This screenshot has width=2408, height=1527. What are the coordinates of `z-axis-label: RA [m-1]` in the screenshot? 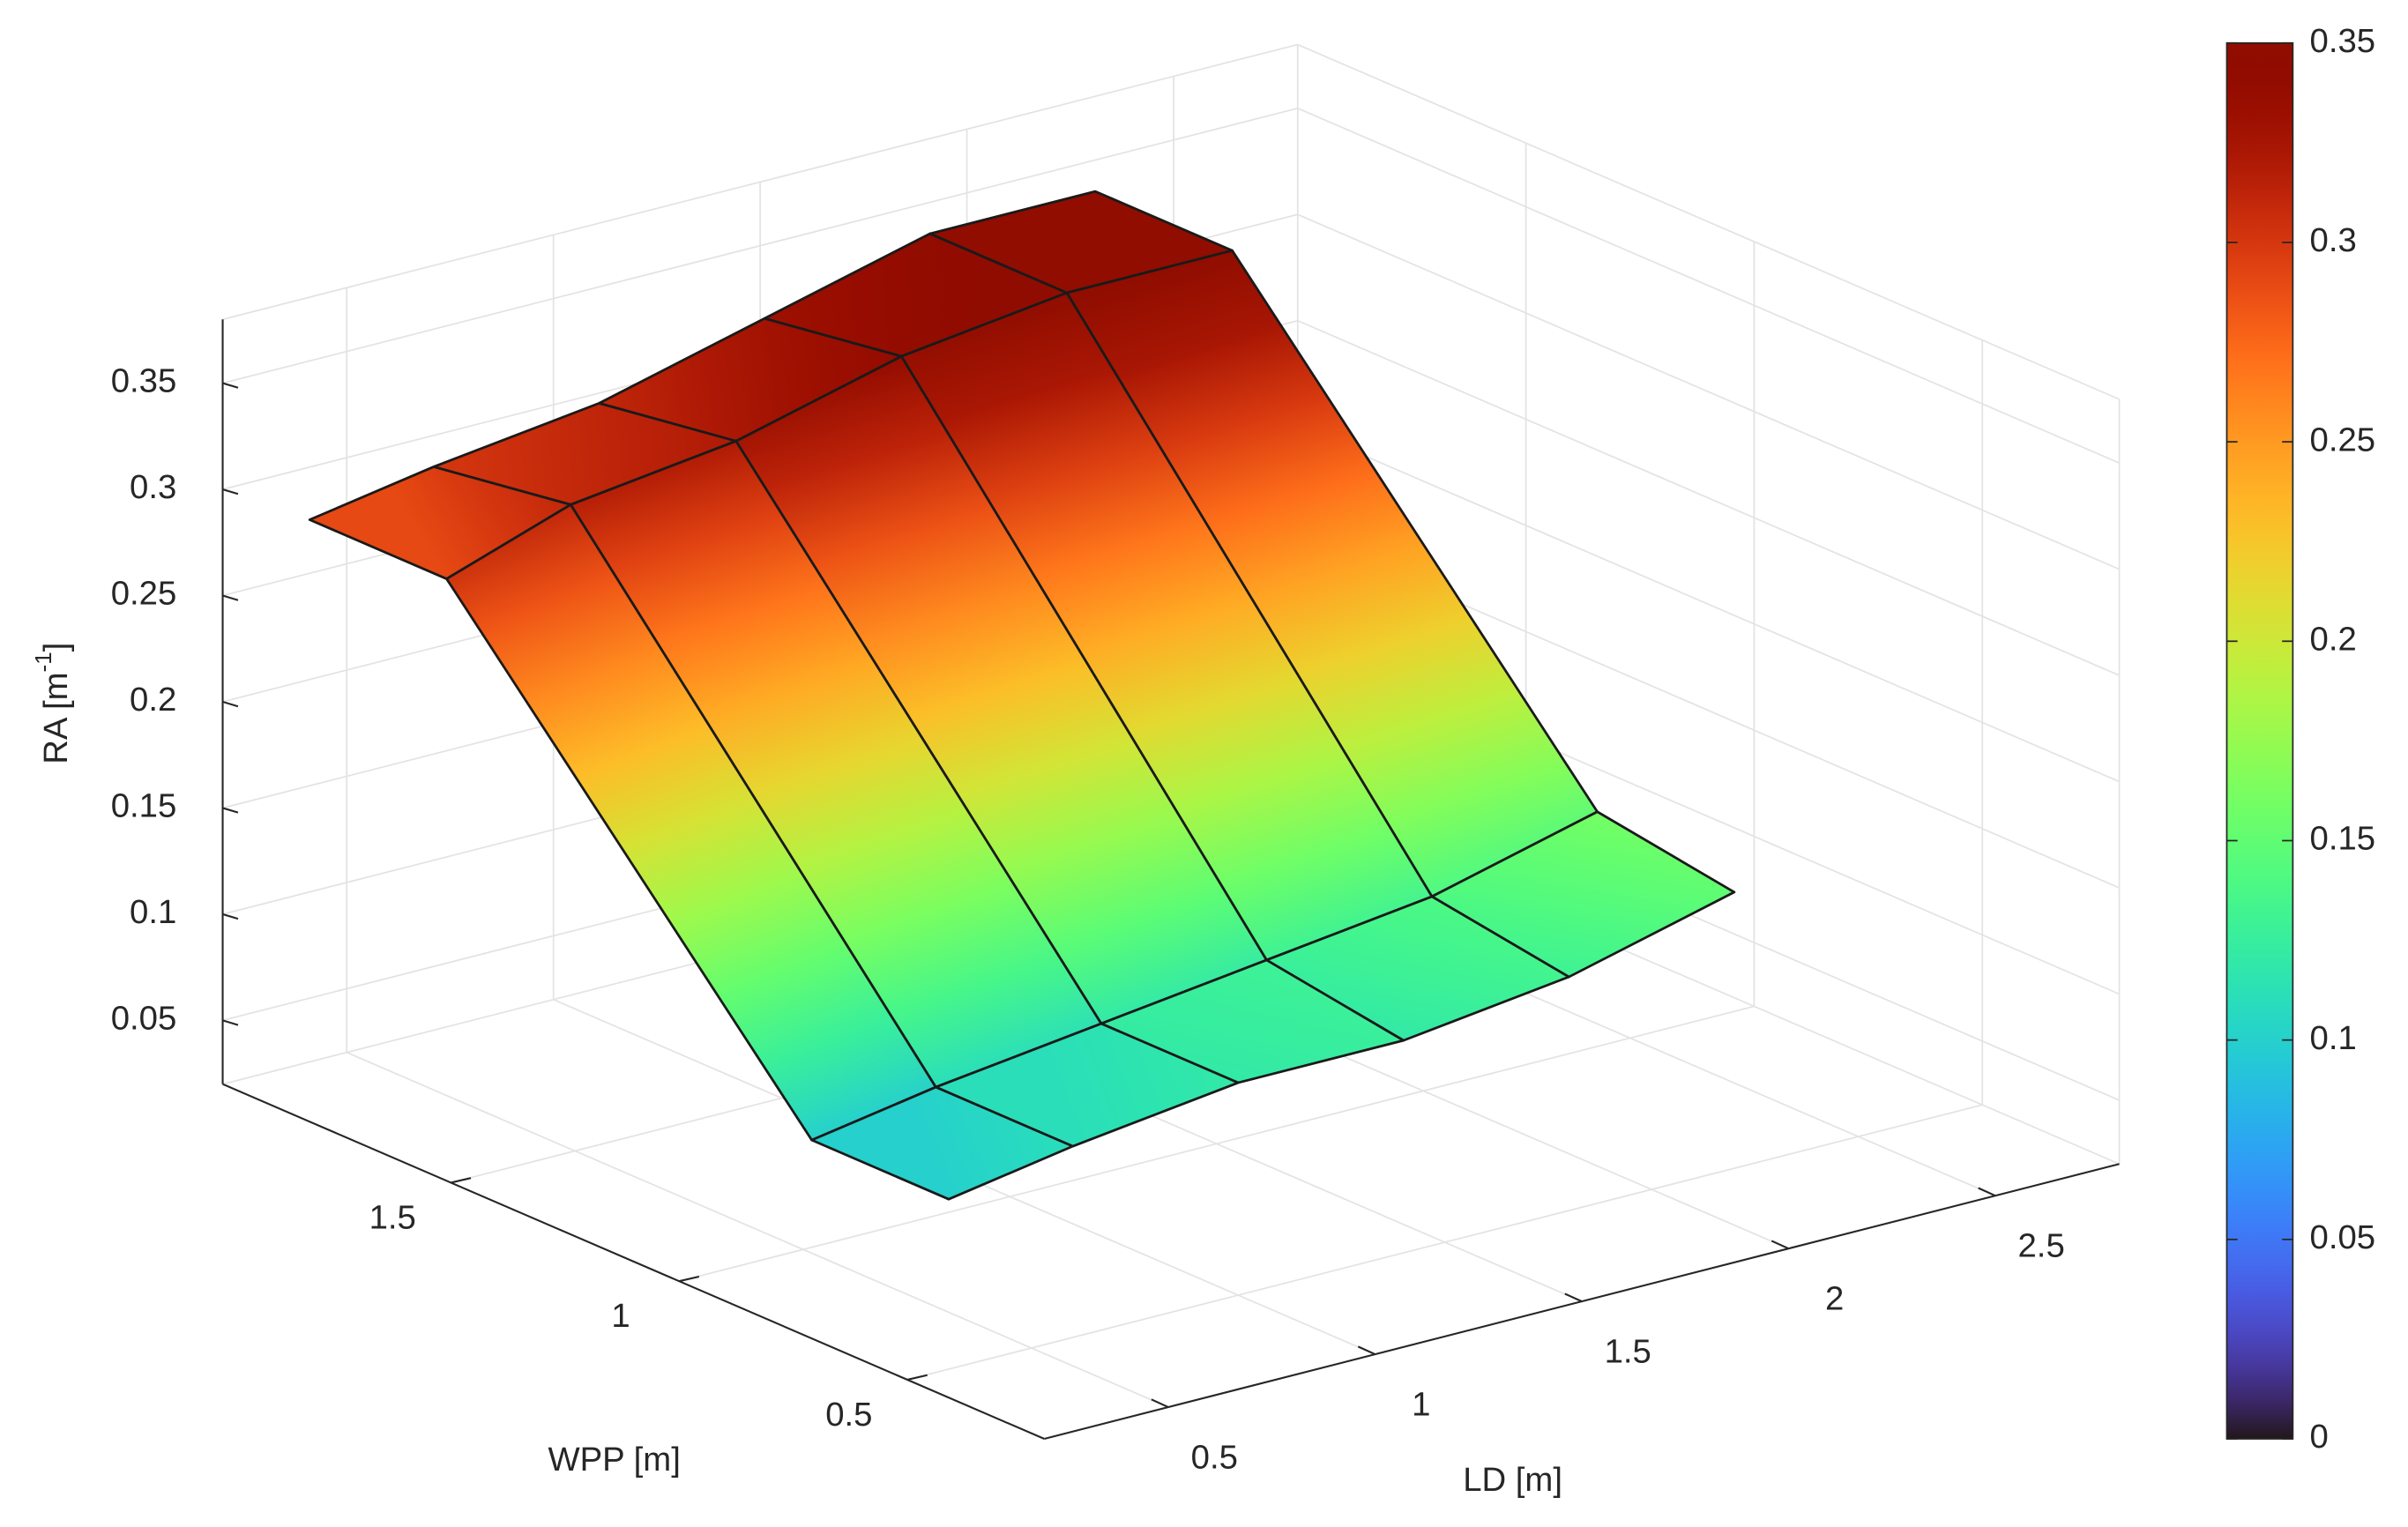 It's located at (52, 703).